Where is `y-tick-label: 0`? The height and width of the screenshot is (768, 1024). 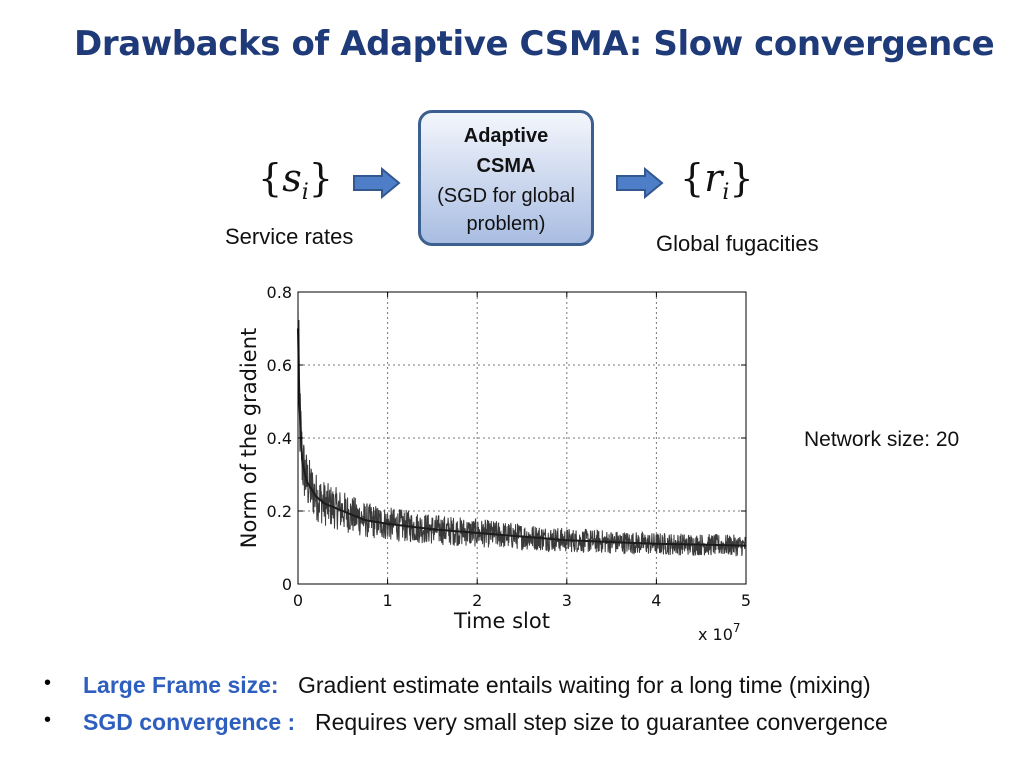
y-tick-label: 0 is located at coordinates (287, 584).